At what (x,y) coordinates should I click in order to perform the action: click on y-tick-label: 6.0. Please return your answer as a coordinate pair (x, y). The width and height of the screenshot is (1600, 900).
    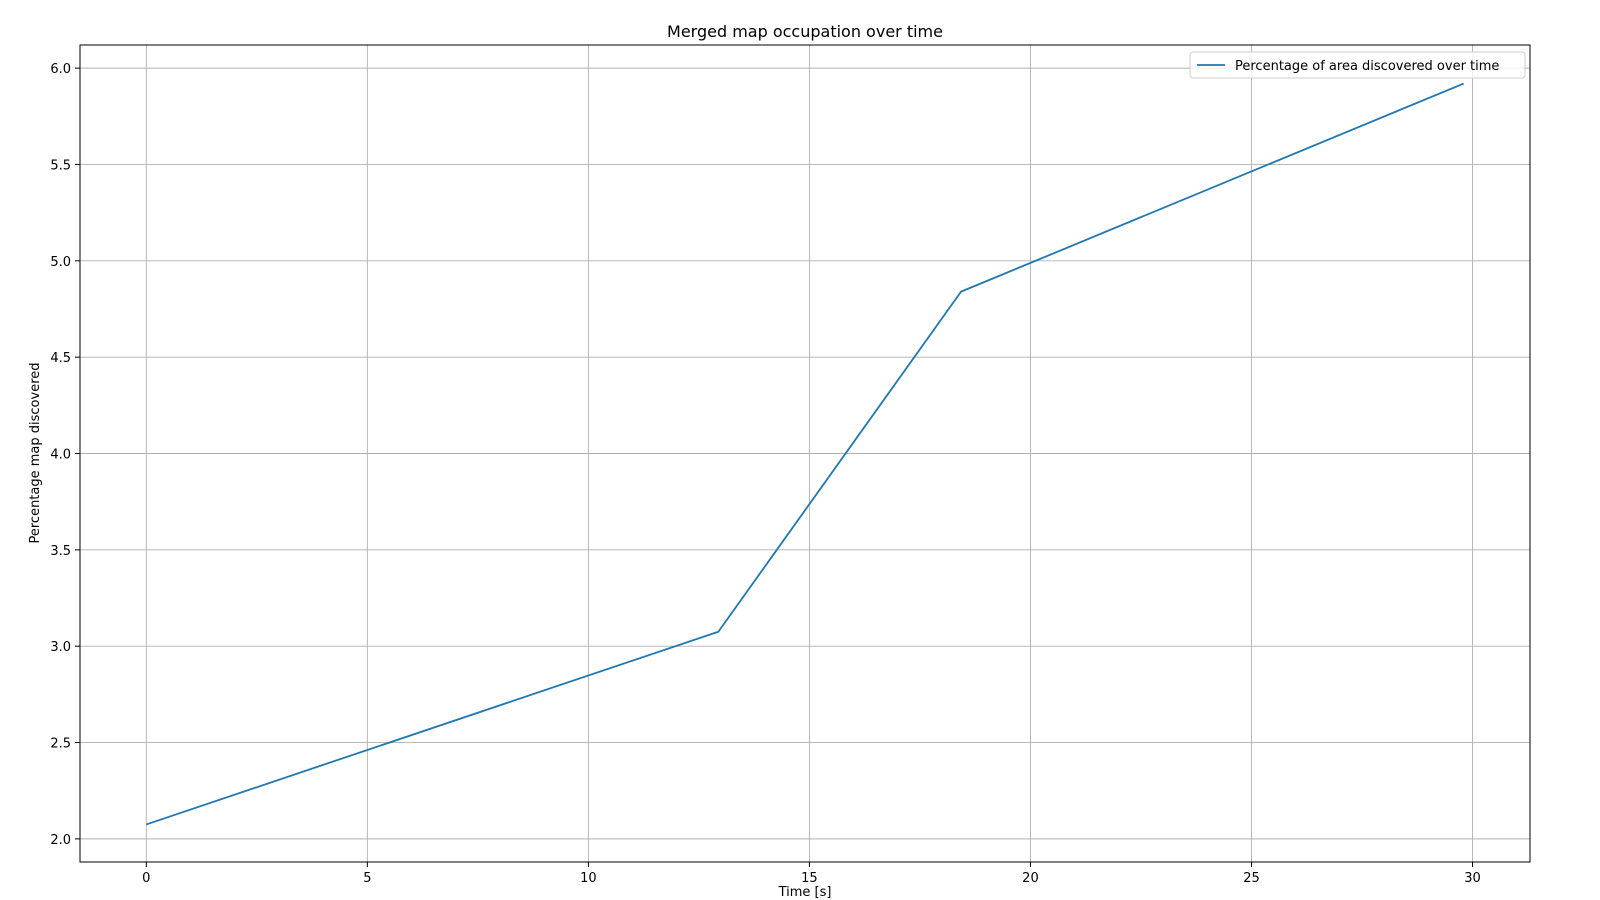
    Looking at the image, I should click on (60, 69).